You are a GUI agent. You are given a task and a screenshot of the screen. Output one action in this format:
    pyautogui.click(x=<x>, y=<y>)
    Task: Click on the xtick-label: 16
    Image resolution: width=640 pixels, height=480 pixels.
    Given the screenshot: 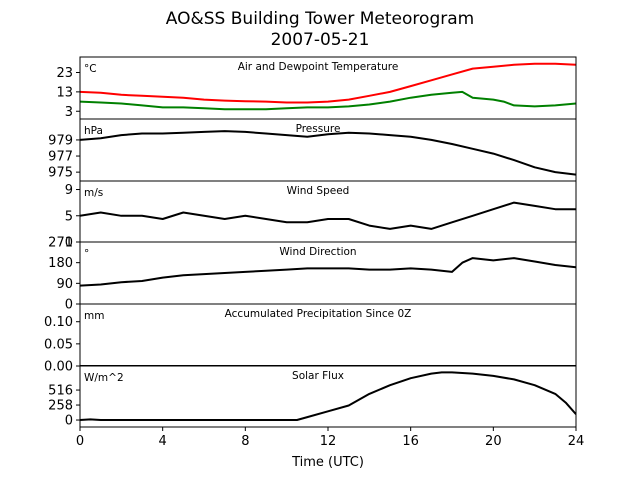 What is the action you would take?
    pyautogui.click(x=410, y=441)
    